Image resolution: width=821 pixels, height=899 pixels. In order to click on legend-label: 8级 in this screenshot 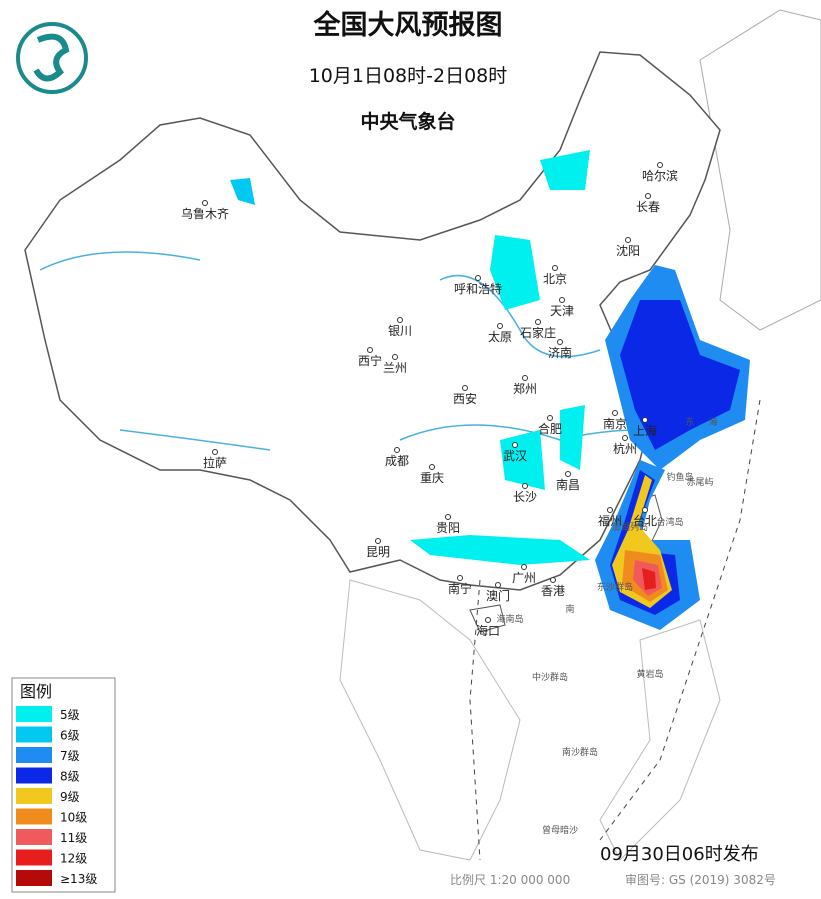, I will do `click(70, 777)`.